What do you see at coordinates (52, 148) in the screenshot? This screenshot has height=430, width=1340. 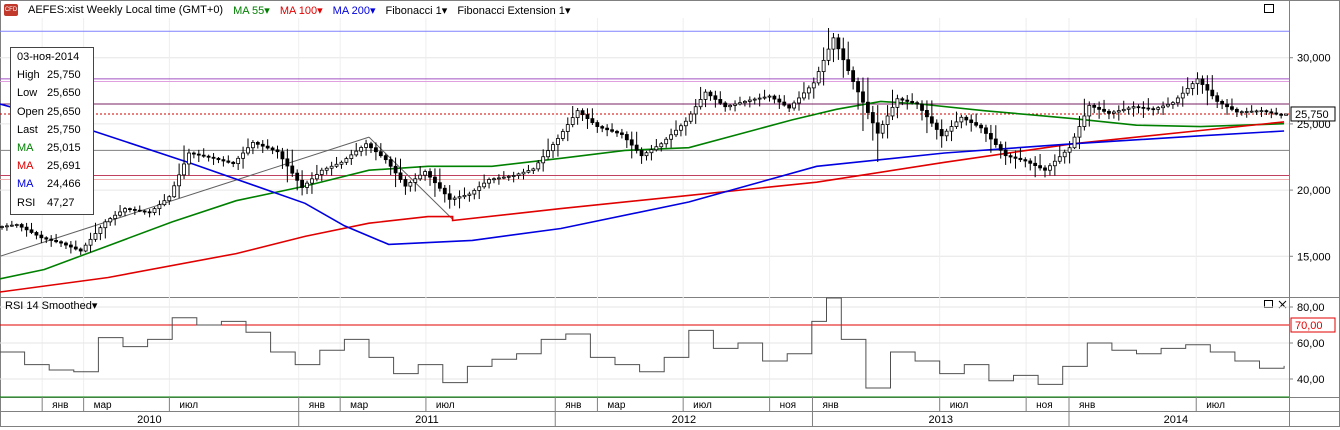 I see `info-row: MA 25,015` at bounding box center [52, 148].